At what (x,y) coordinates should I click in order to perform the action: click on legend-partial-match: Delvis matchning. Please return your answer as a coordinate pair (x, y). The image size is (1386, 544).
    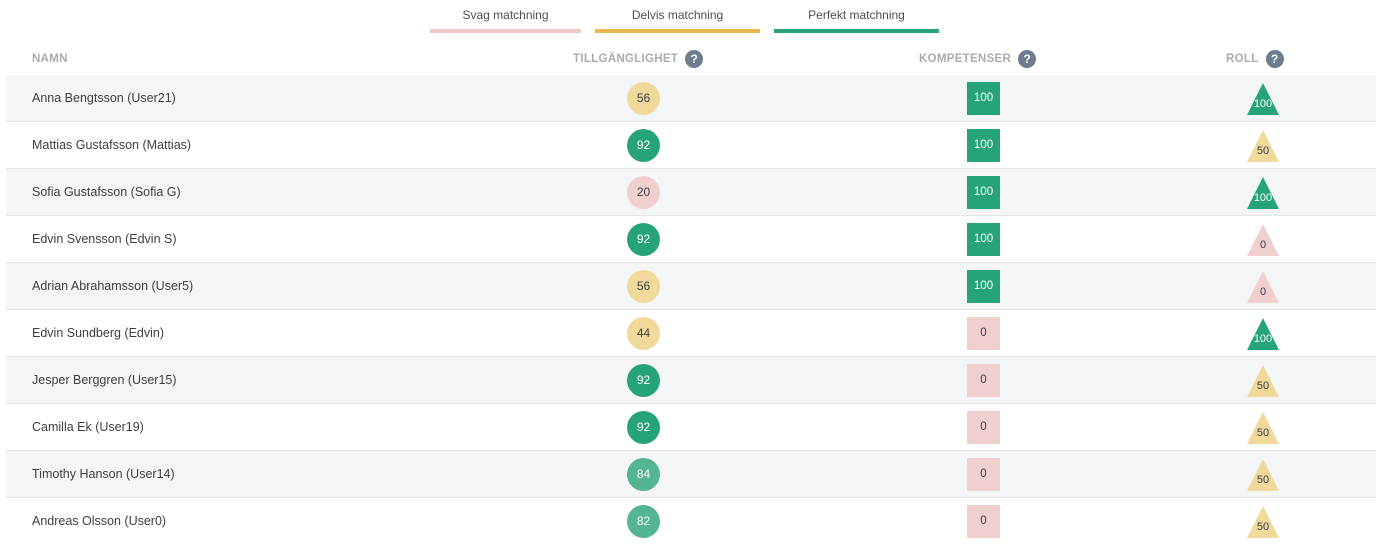
    Looking at the image, I should click on (677, 20).